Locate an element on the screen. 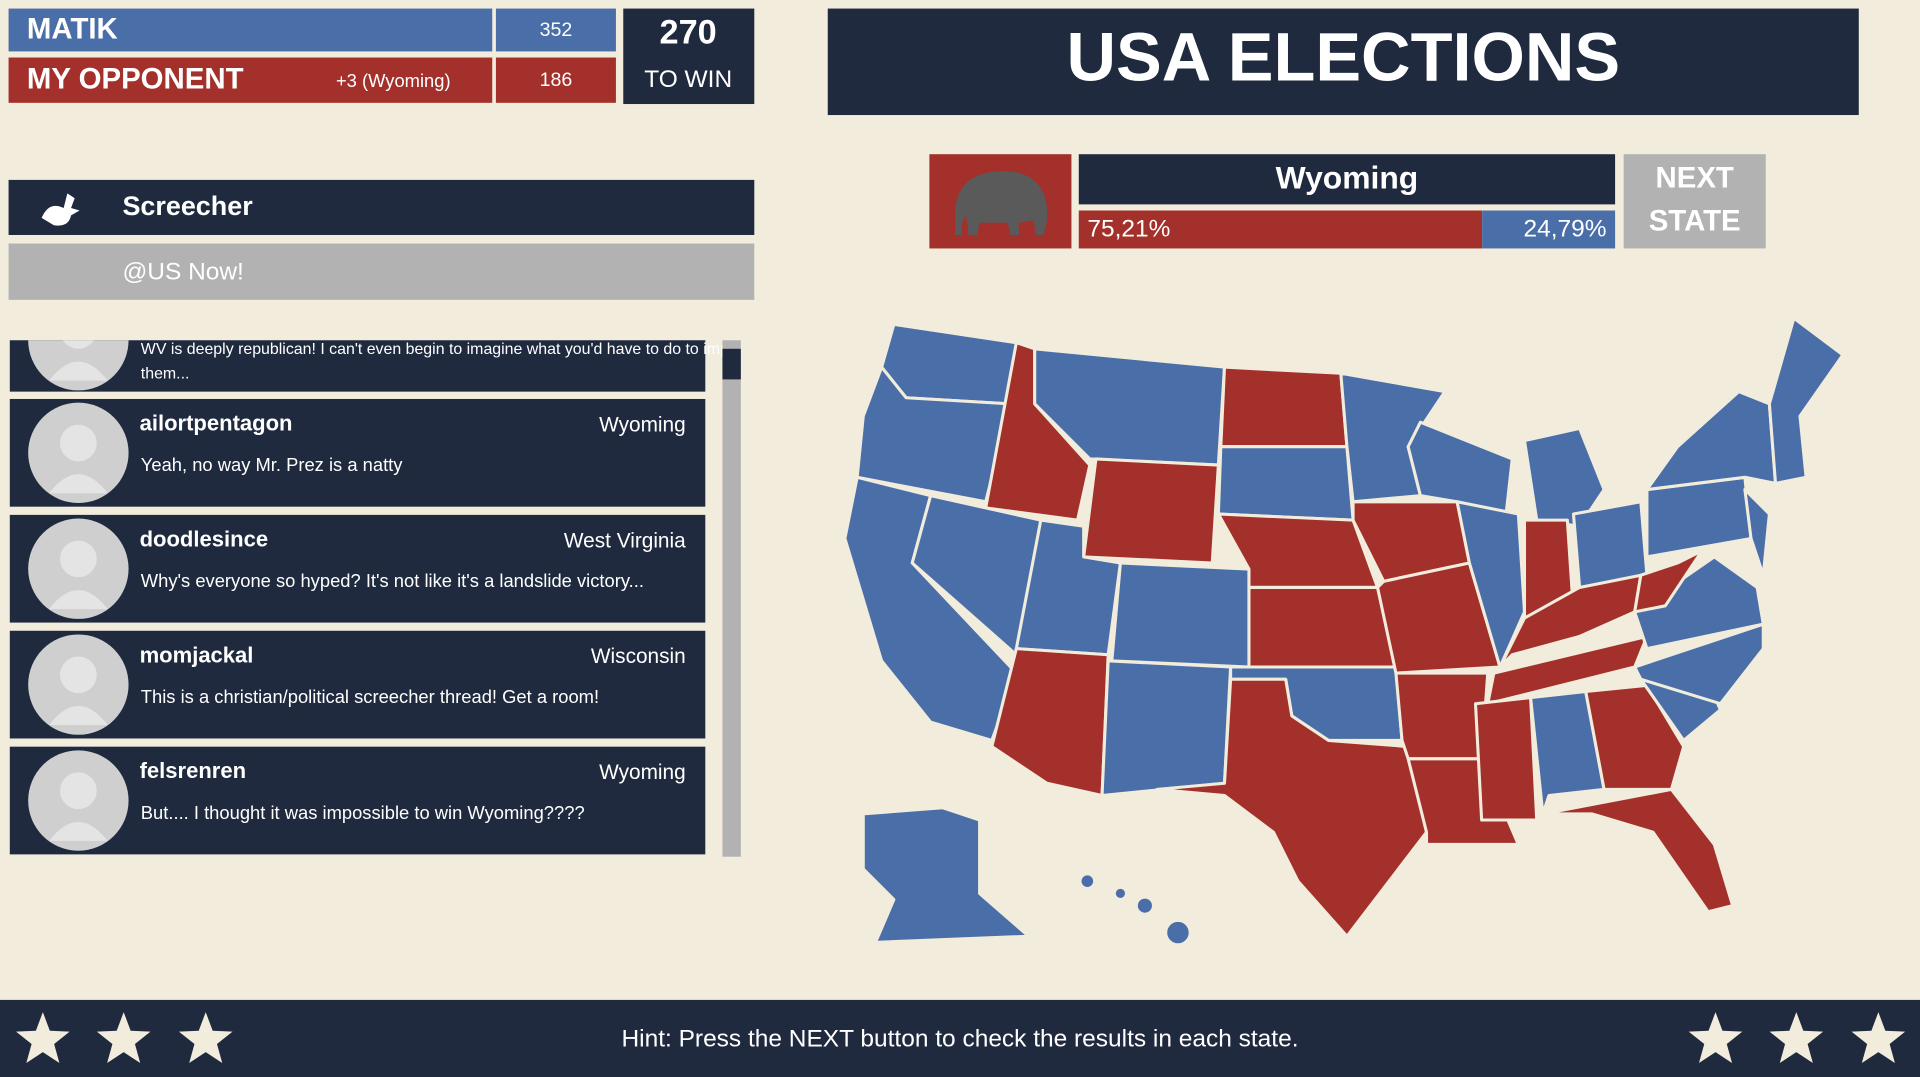 The width and height of the screenshot is (1920, 1077). title-box is located at coordinates (1343, 62).